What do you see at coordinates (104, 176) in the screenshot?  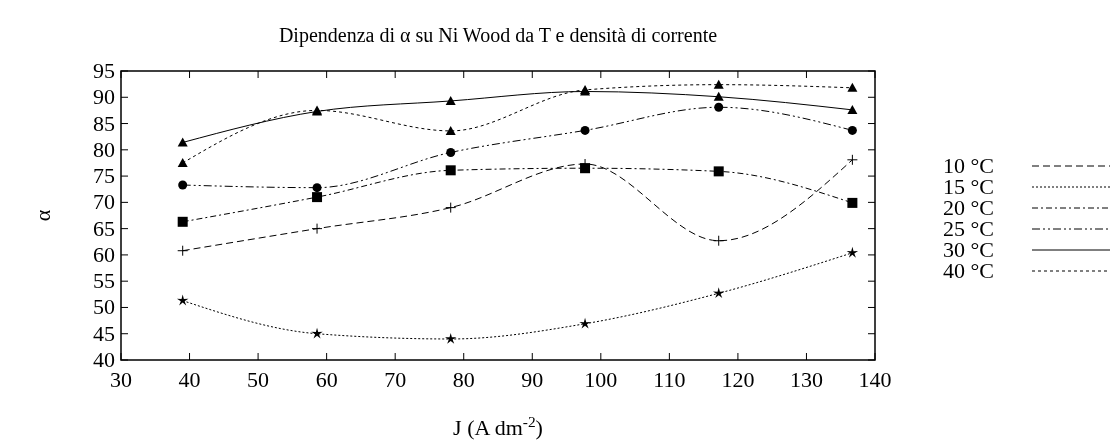 I see `y-tick-label: 75` at bounding box center [104, 176].